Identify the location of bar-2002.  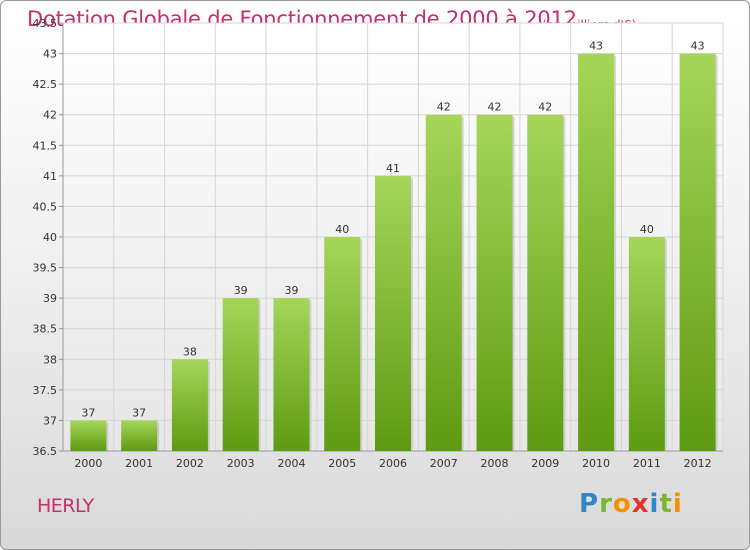
(189, 405).